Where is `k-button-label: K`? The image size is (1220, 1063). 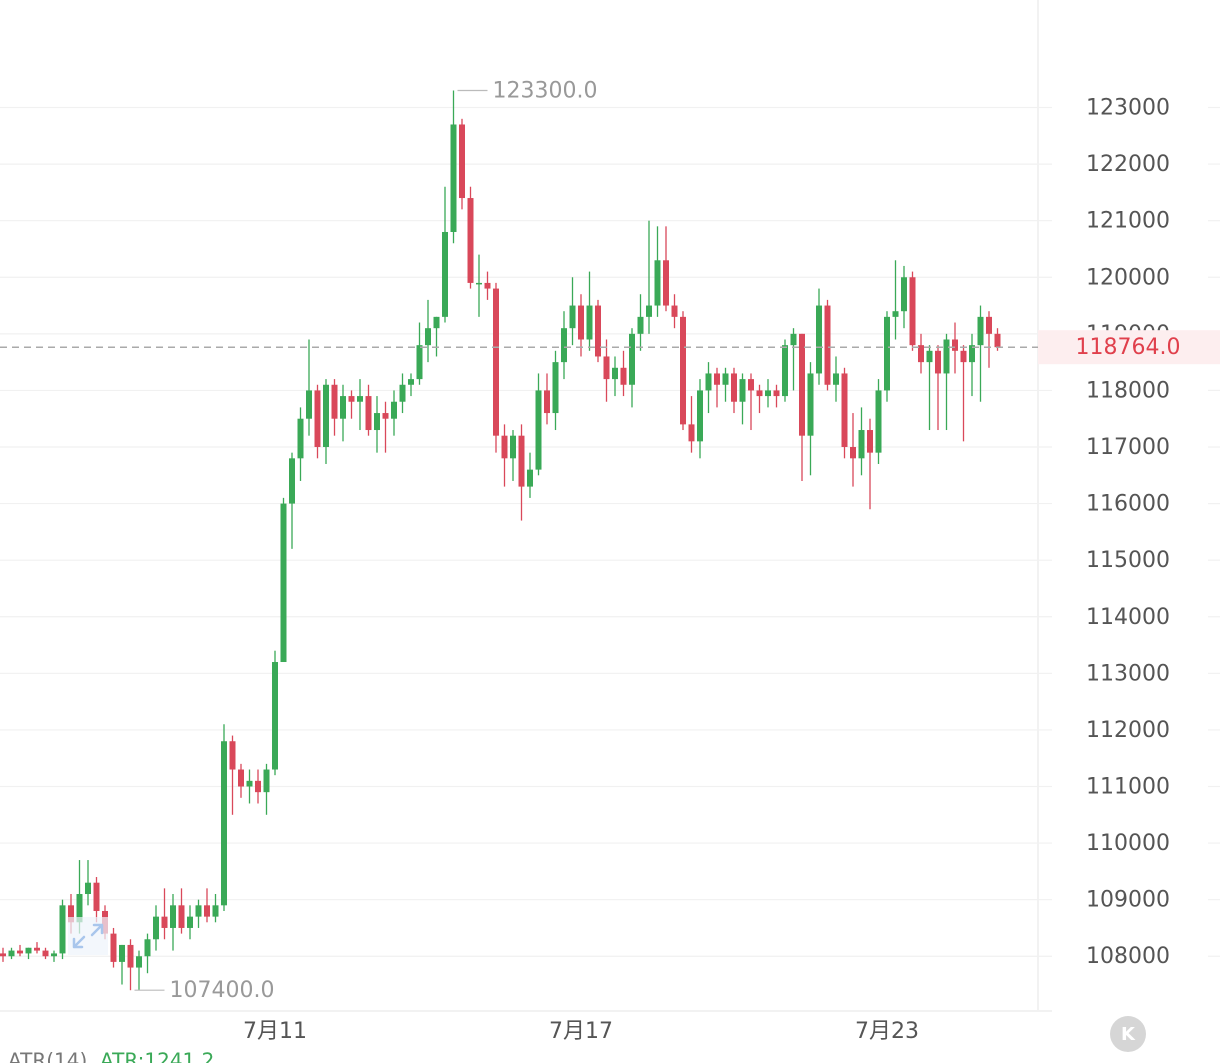 k-button-label: K is located at coordinates (1128, 1034).